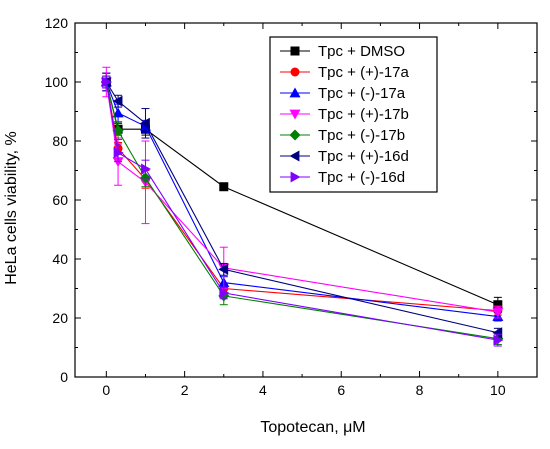 The image size is (550, 449). I want to click on x-tick-labels: 0 2 4 6 8 10, so click(303, 390).